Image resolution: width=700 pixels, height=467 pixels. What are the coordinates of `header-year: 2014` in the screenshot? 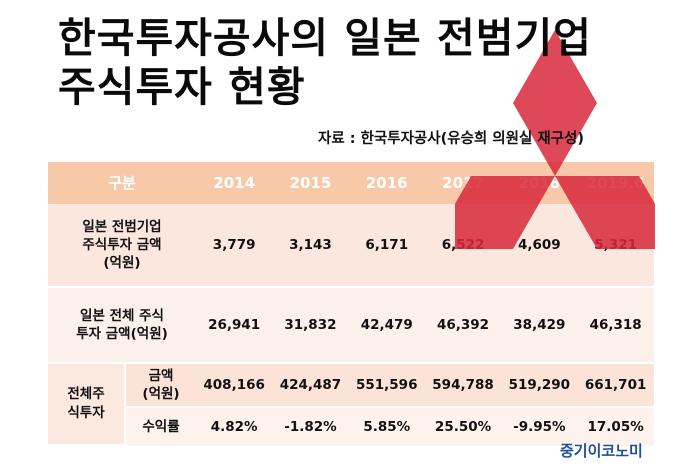 It's located at (234, 183).